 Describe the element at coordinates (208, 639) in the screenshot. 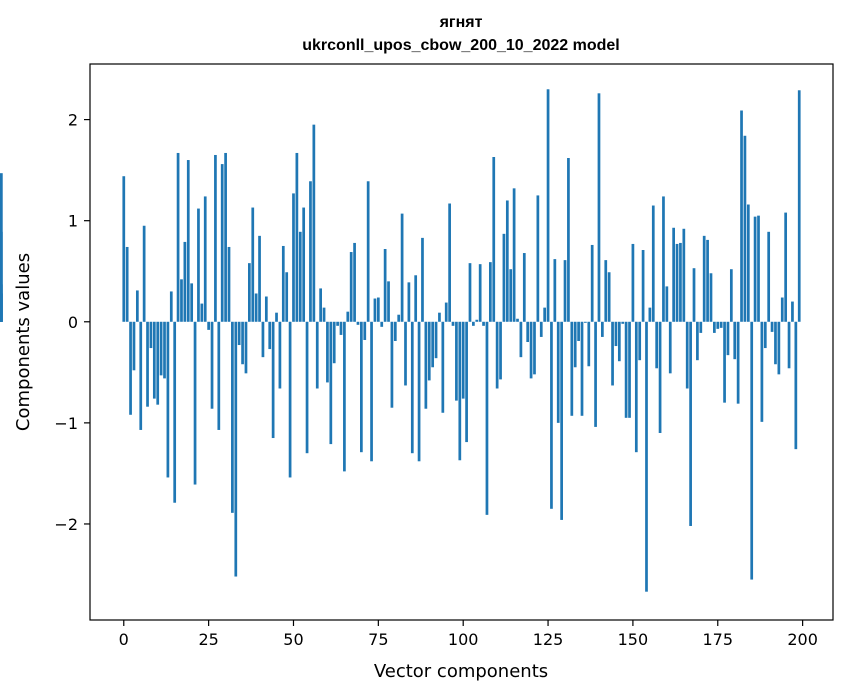

I see `x-tick-label: 25` at that location.